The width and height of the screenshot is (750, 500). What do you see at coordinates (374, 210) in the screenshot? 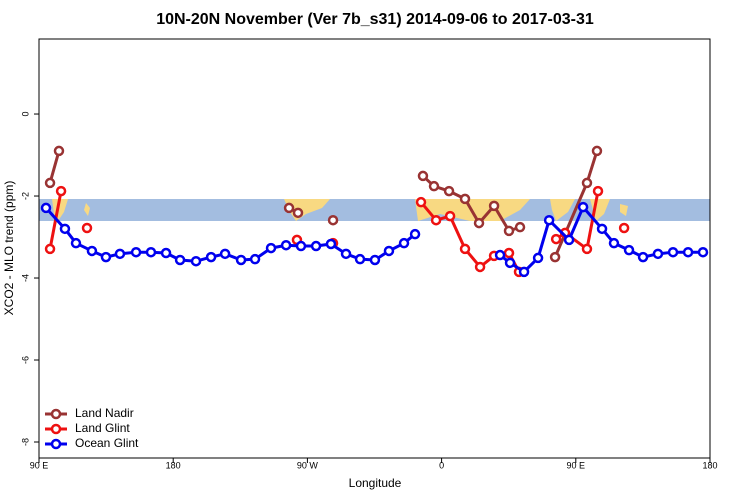
I see `map-strip` at bounding box center [374, 210].